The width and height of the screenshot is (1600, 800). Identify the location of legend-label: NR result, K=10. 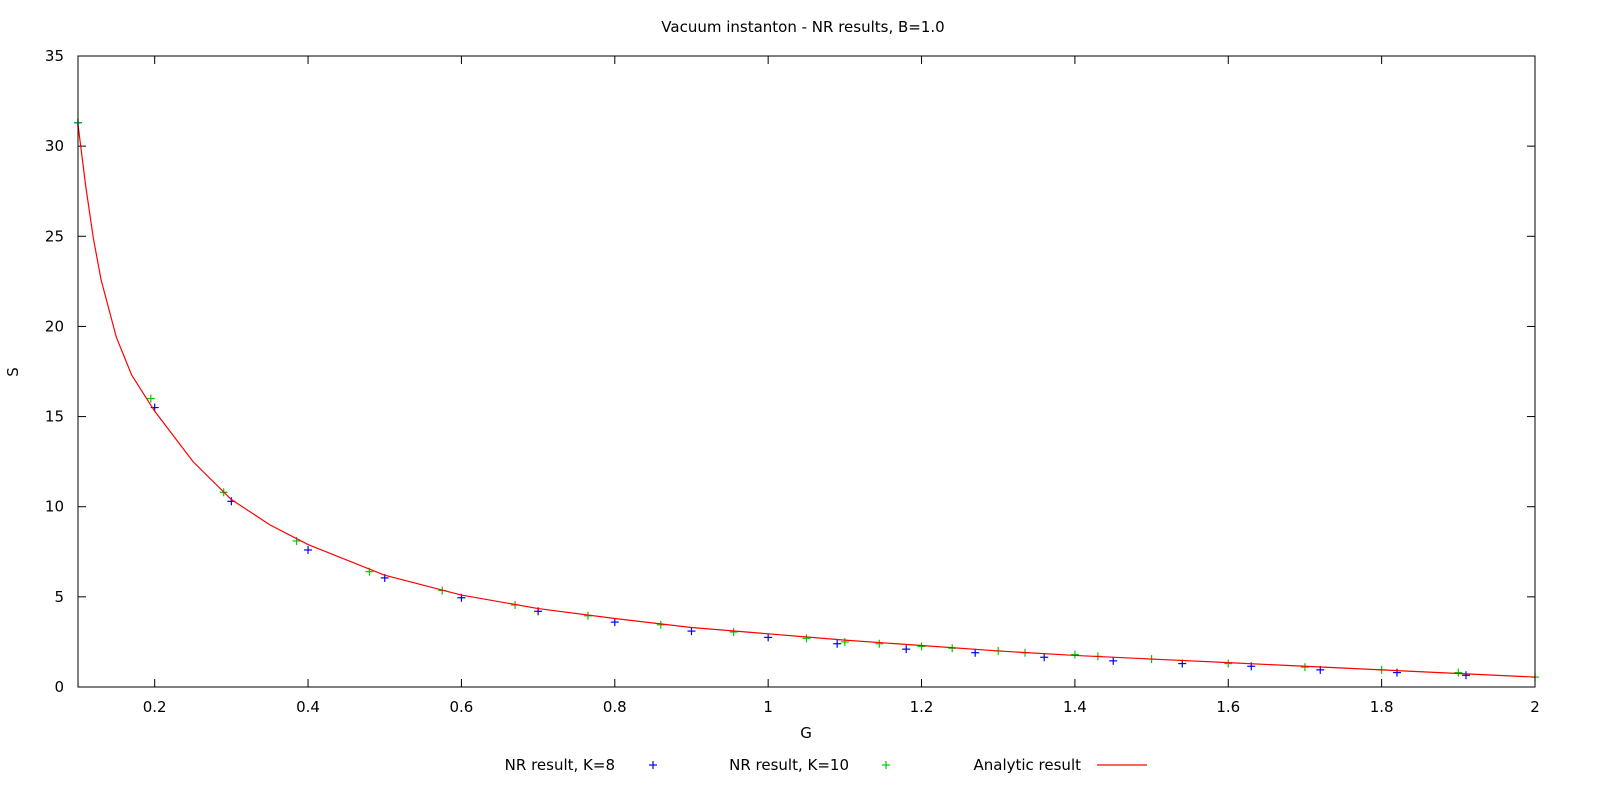
(789, 765).